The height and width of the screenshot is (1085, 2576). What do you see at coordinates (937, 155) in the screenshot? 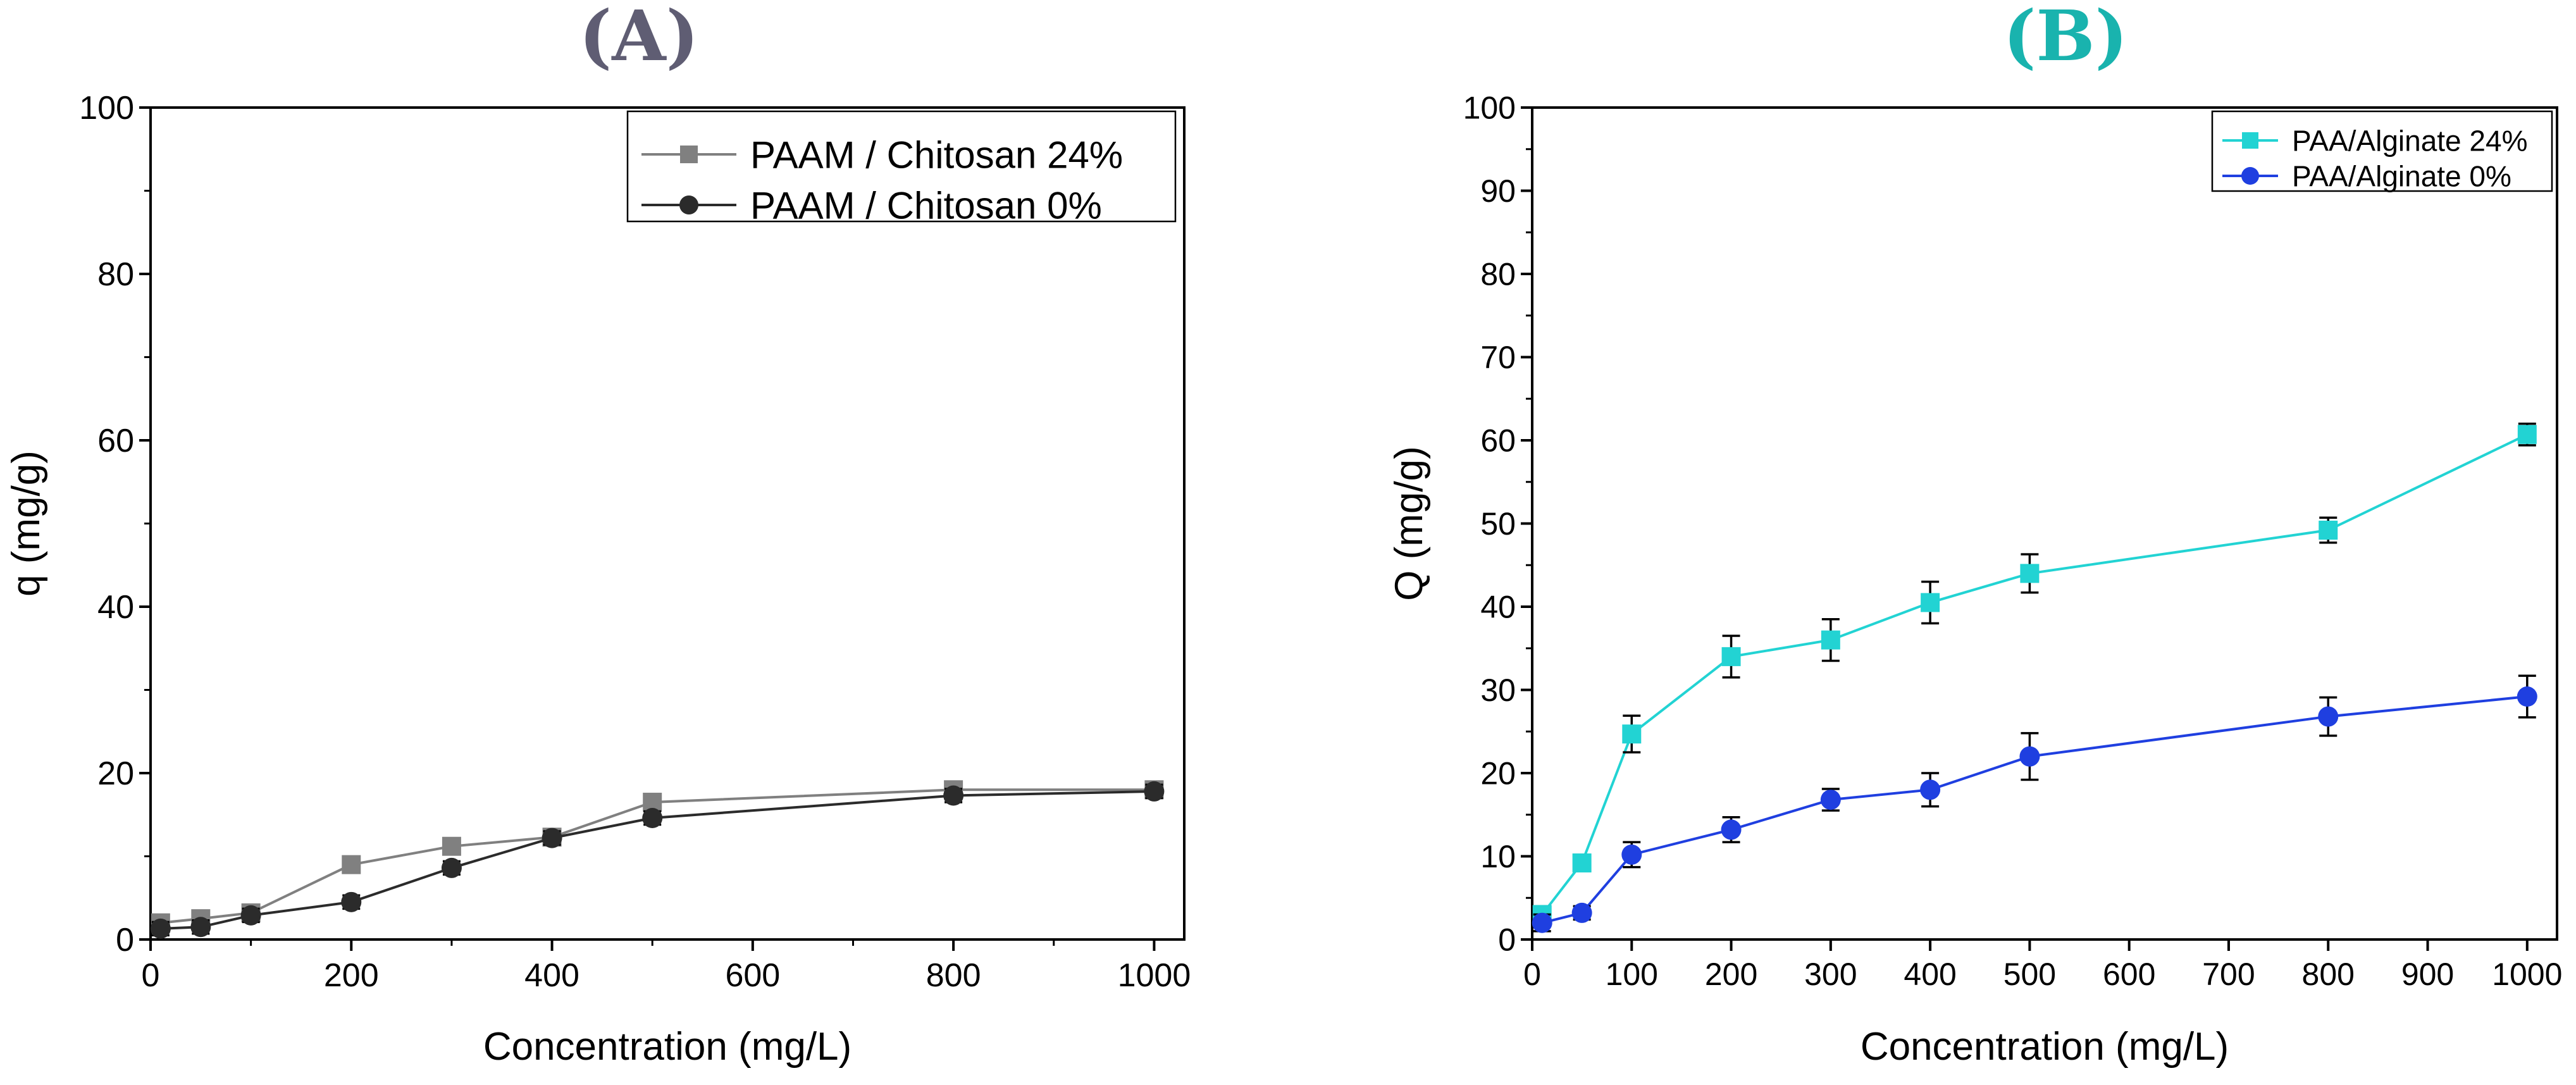
I see `legend-label: PAAM / Chitosan 24%` at bounding box center [937, 155].